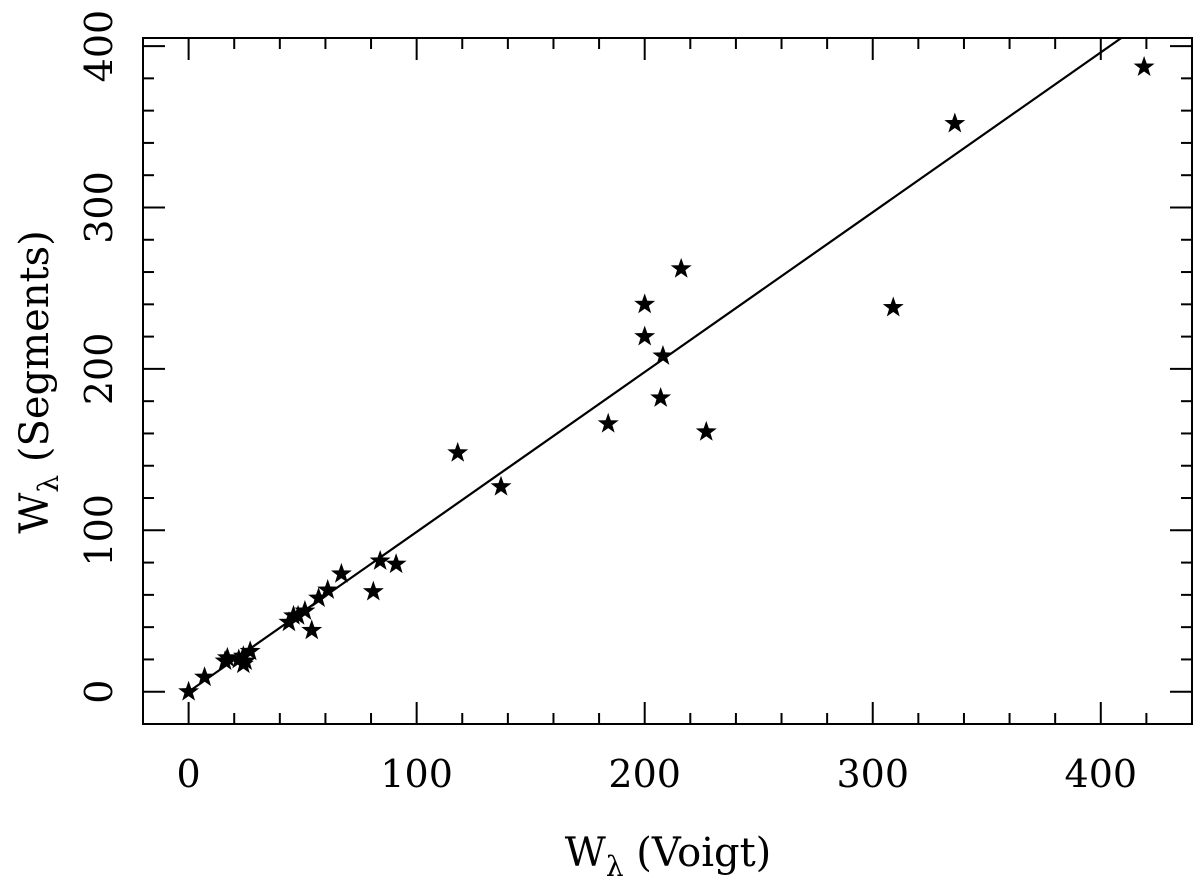 Image resolution: width=1200 pixels, height=888 pixels. Describe the element at coordinates (99, 530) in the screenshot. I see `y-tick-label: 100` at that location.